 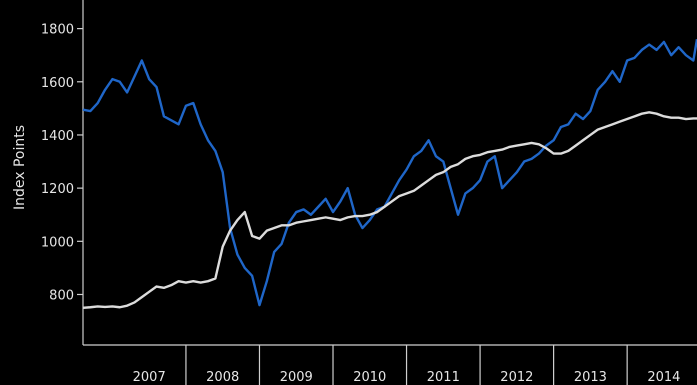 I want to click on x-tick-label: 2009, so click(x=296, y=377).